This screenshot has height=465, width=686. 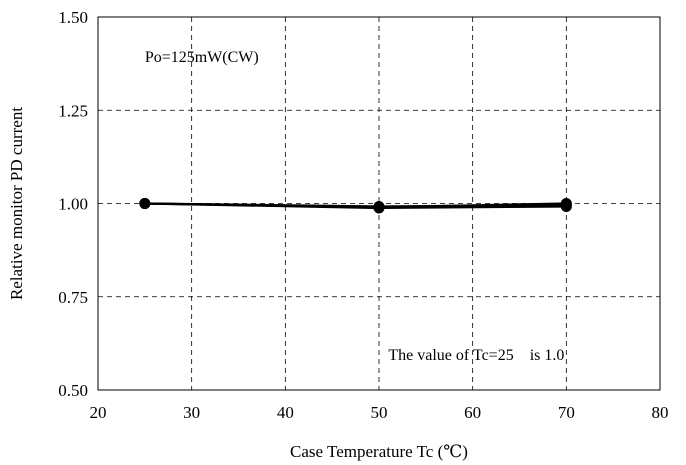 I want to click on y-tick-label: 1.00, so click(x=73, y=204).